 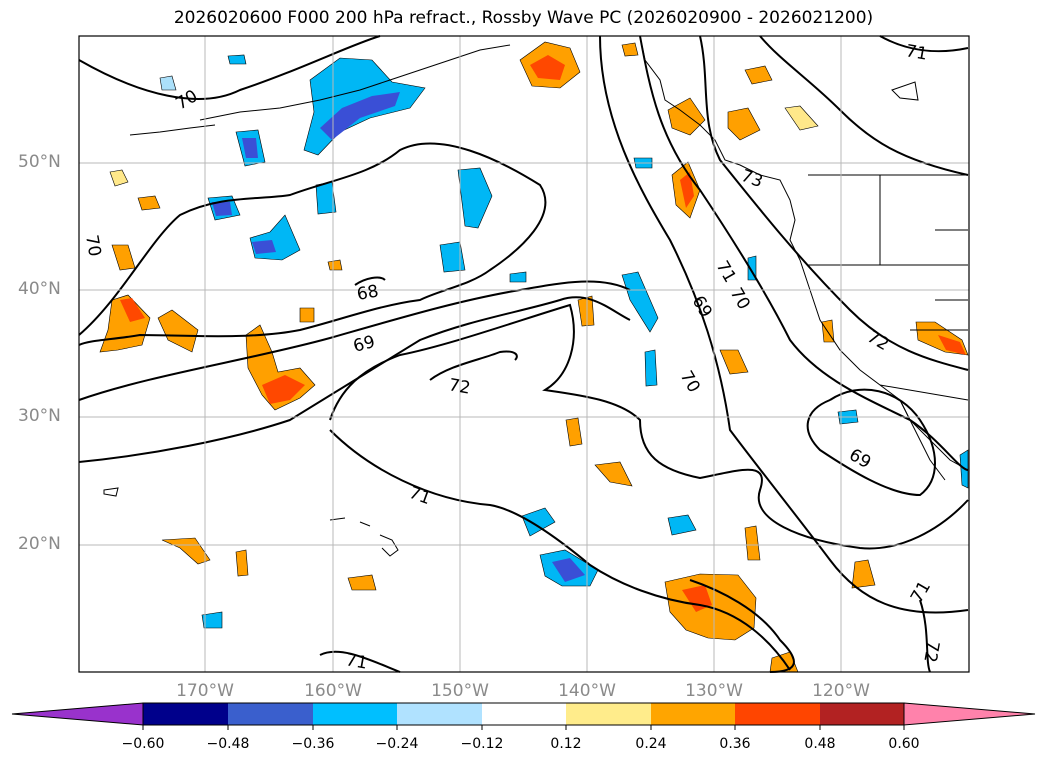 What do you see at coordinates (904, 744) in the screenshot?
I see `colorbar-tick-label: 0.60` at bounding box center [904, 744].